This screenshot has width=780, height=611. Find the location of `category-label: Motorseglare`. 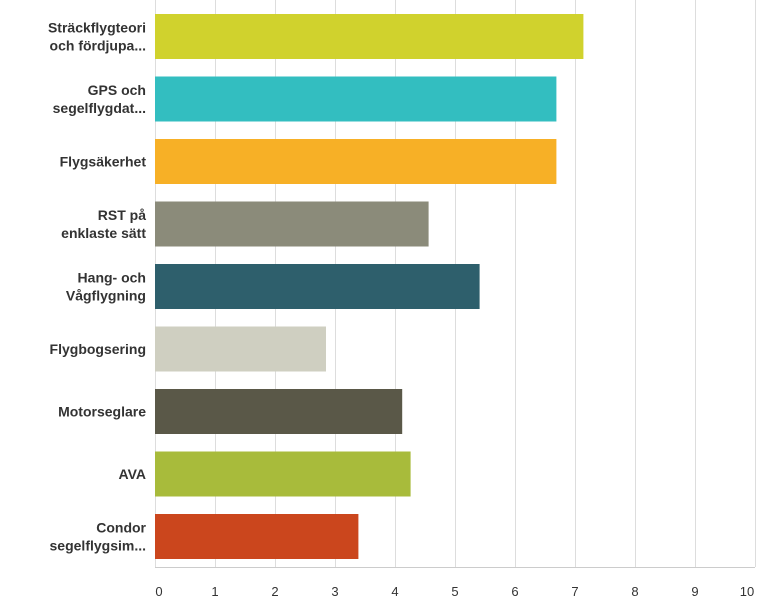

category-label: Motorseglare is located at coordinates (102, 412).